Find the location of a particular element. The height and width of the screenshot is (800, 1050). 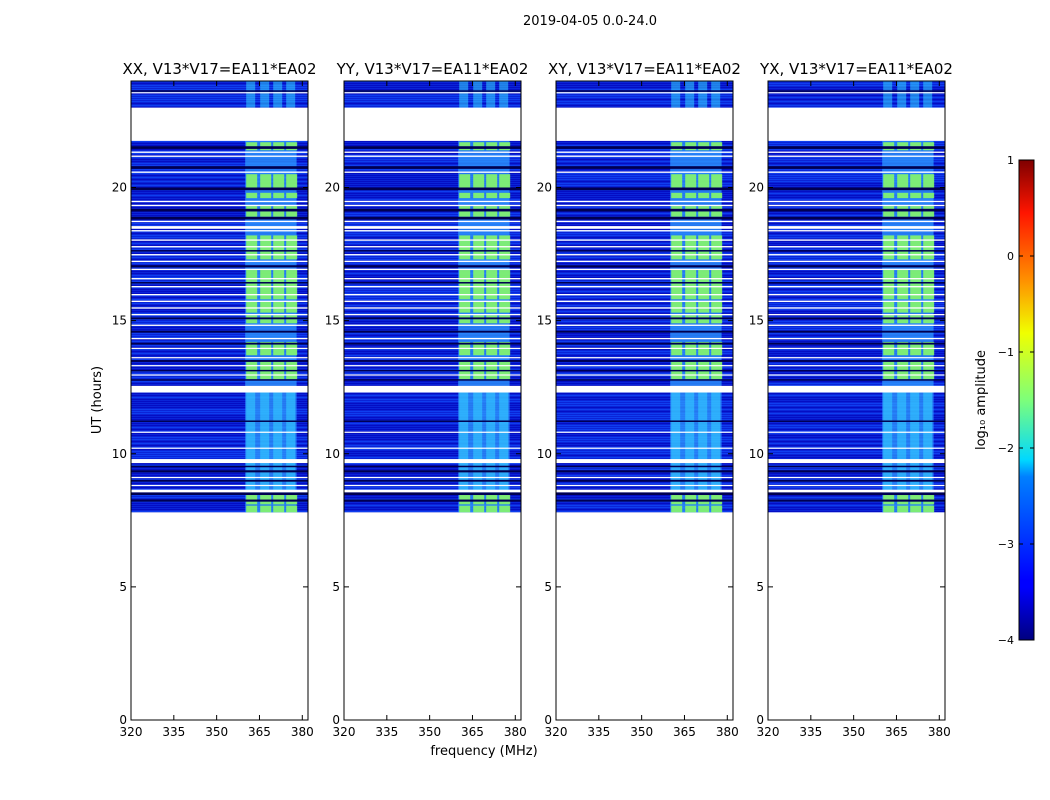

x-tick-label: 365 is located at coordinates (684, 732).